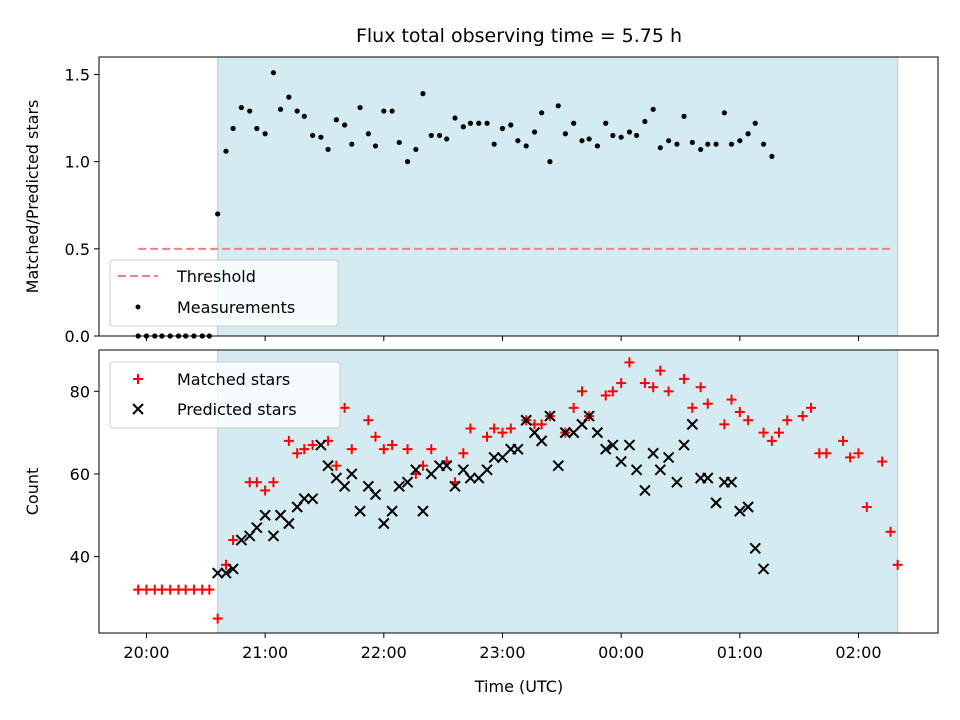 This screenshot has width=960, height=720. Describe the element at coordinates (858, 652) in the screenshot. I see `x-tick-label: 02:00` at that location.